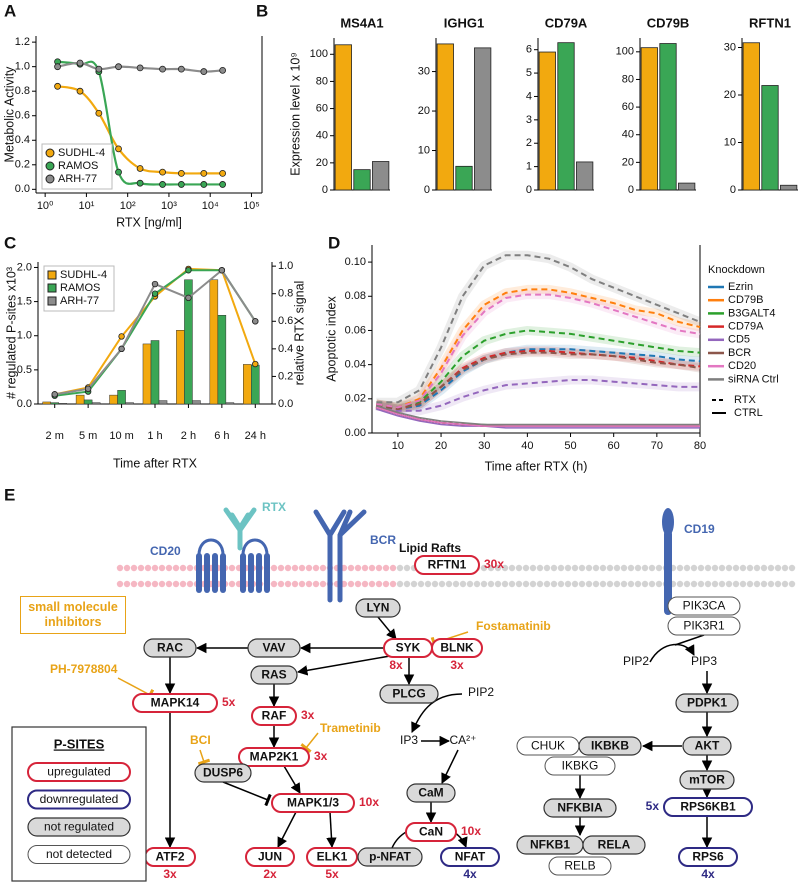 This screenshot has height=885, width=800. I want to click on legend-node, so click(79, 854).